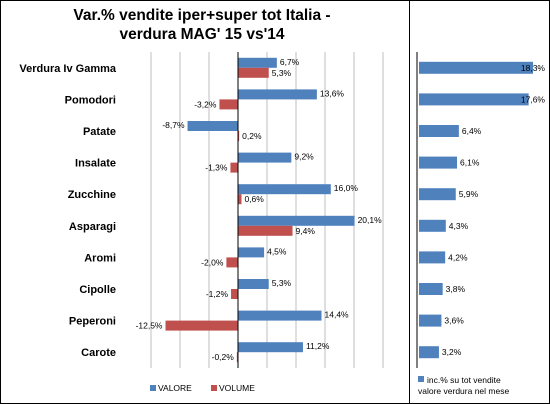  I want to click on volume-data-label: -1,2%, so click(217, 294).